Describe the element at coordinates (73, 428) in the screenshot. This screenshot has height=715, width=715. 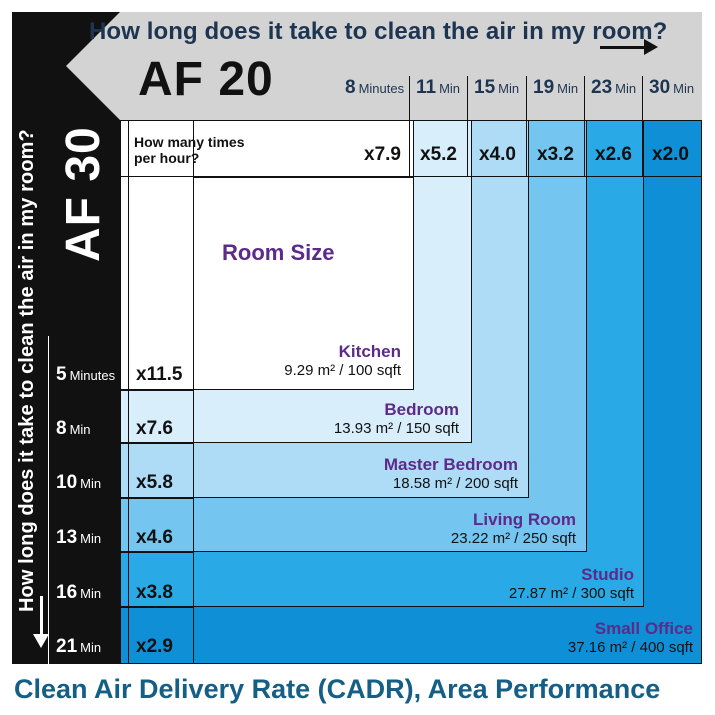
I see `af30-row-2: 8 Min` at that location.